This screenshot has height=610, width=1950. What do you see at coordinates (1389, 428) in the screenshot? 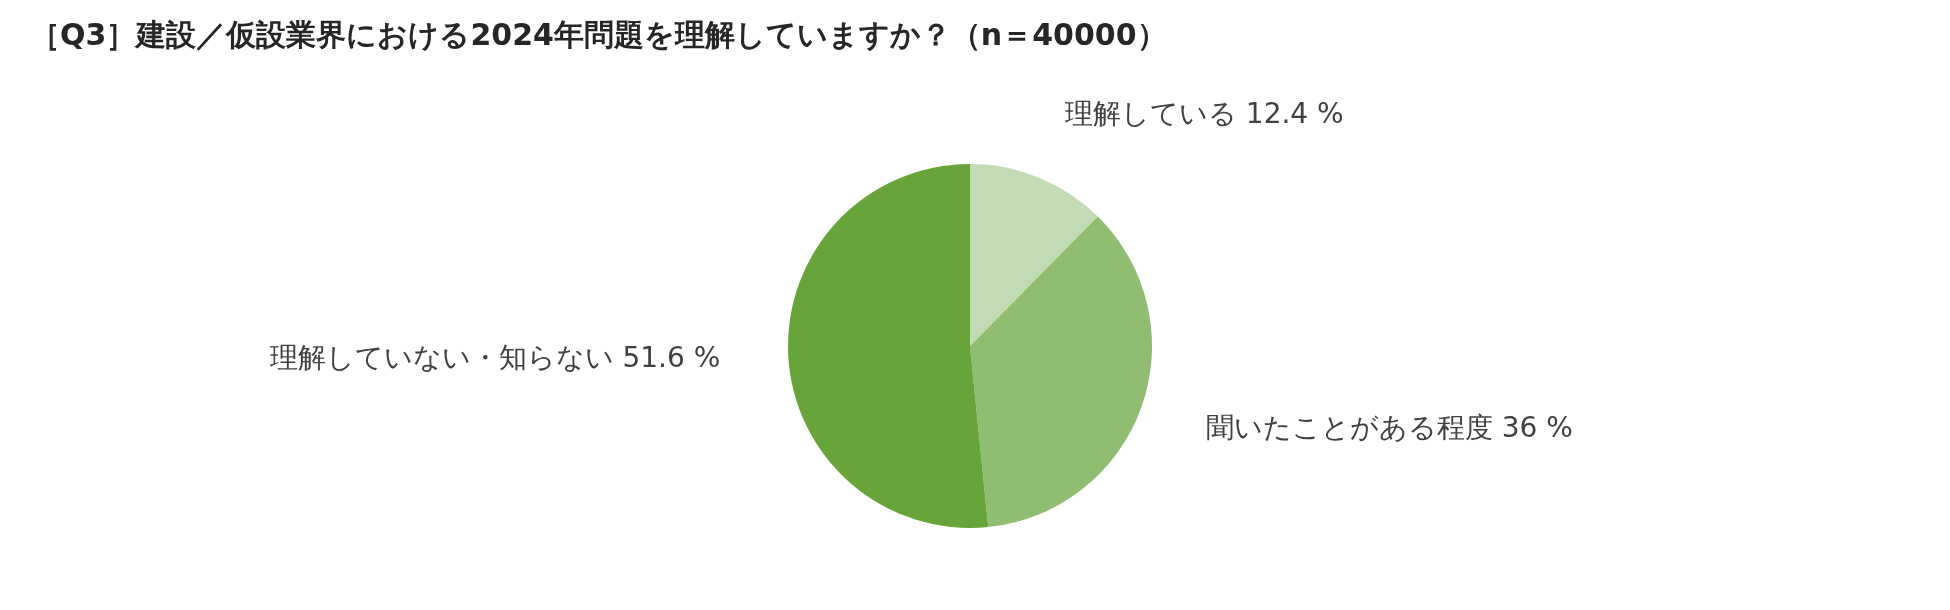
I see `slice-label: 聞いたことがある程度 36 %` at bounding box center [1389, 428].